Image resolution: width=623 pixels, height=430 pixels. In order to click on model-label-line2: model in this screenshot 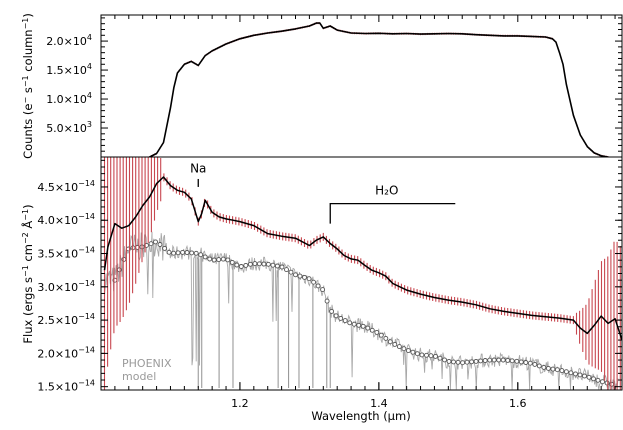, I will do `click(139, 376)`.